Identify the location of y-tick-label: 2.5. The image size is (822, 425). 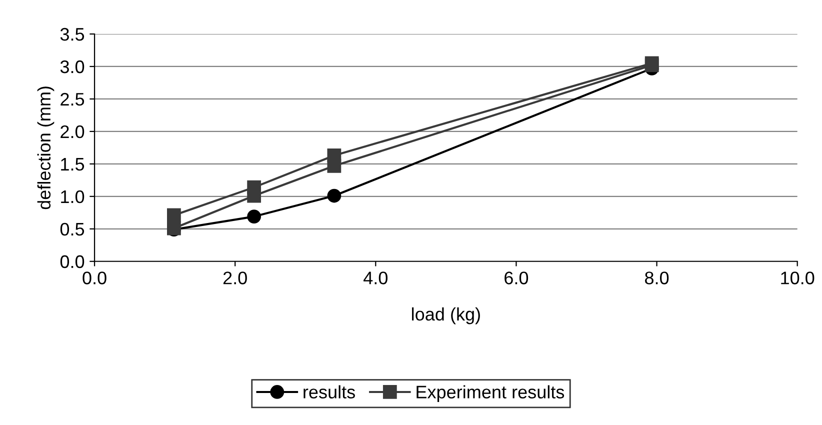
(72, 99).